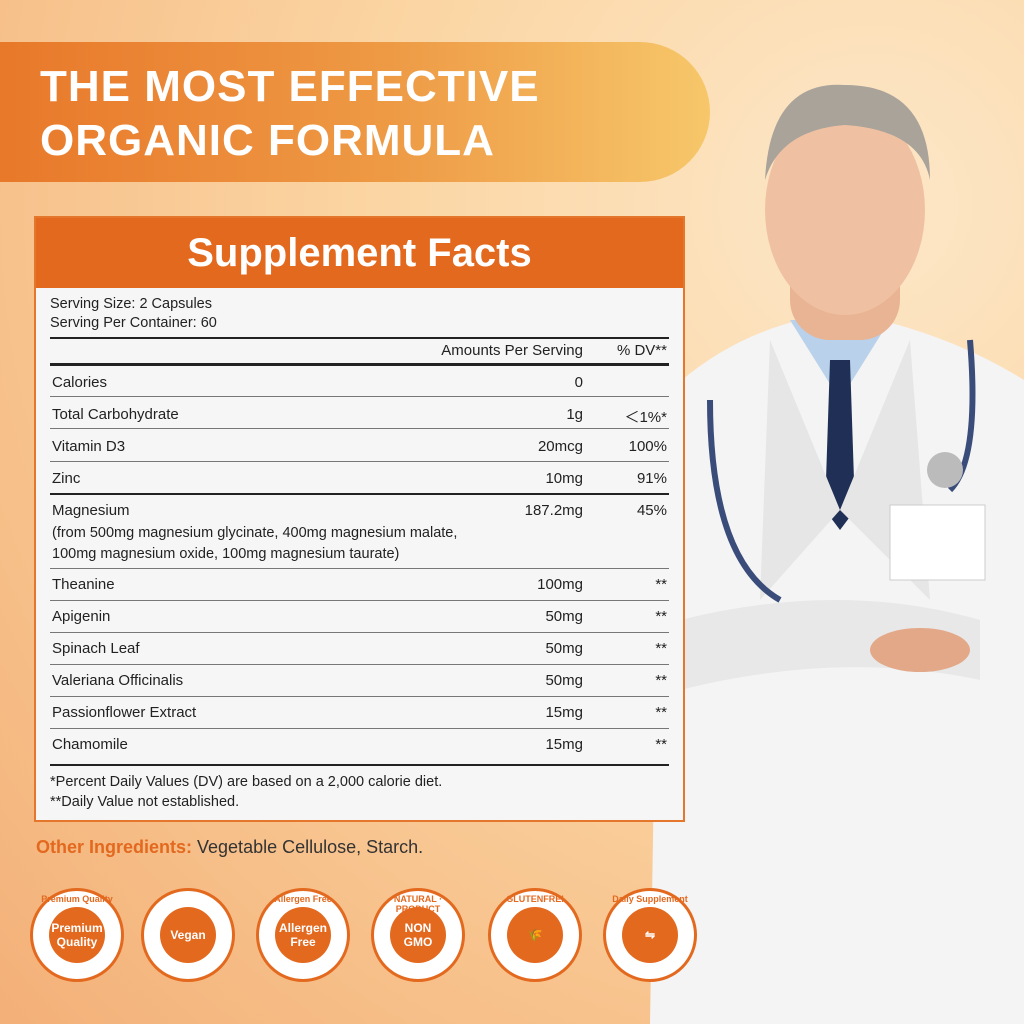  I want to click on badge-center: NON GMO, so click(418, 935).